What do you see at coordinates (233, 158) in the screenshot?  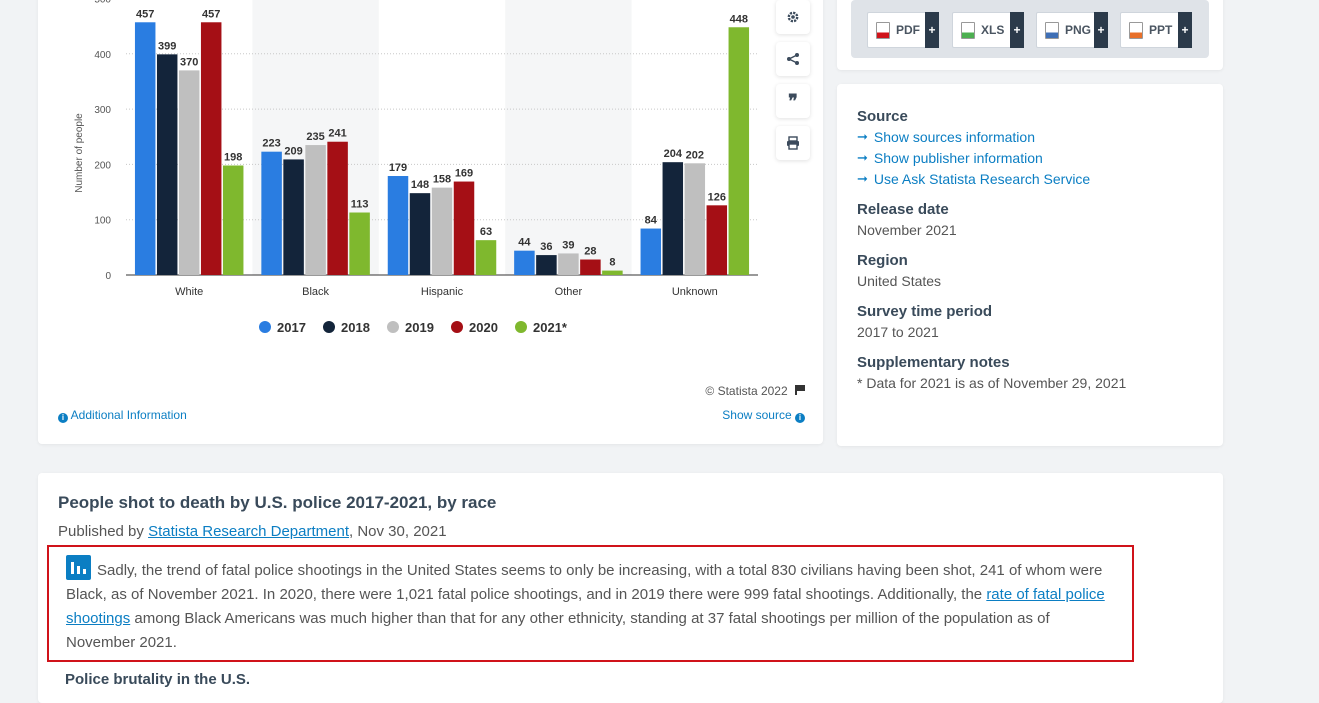 I see `data-label: 198` at bounding box center [233, 158].